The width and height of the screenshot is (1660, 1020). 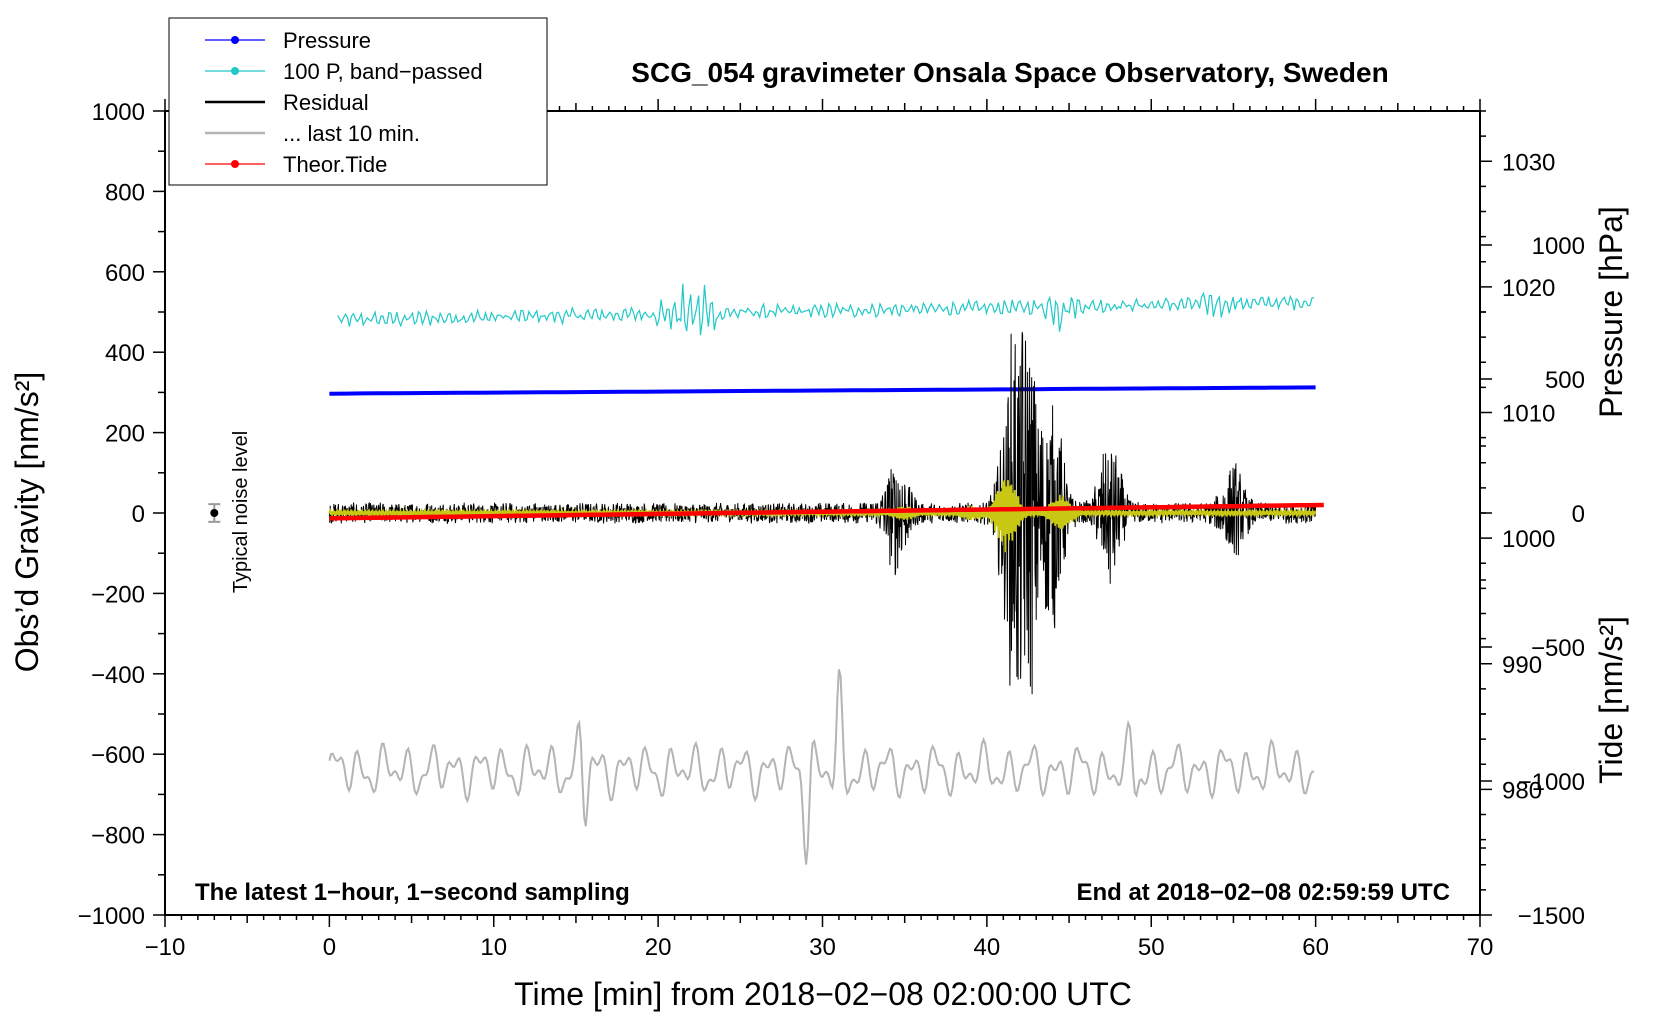 I want to click on legend-label: Residual, so click(x=326, y=102).